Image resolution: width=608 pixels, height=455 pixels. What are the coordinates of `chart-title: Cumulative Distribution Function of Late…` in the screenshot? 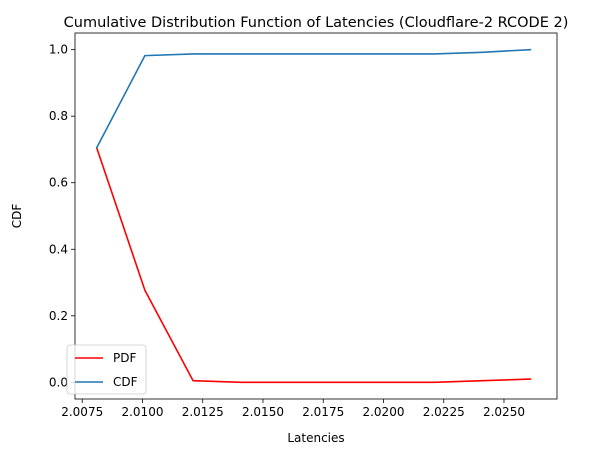 It's located at (316, 23).